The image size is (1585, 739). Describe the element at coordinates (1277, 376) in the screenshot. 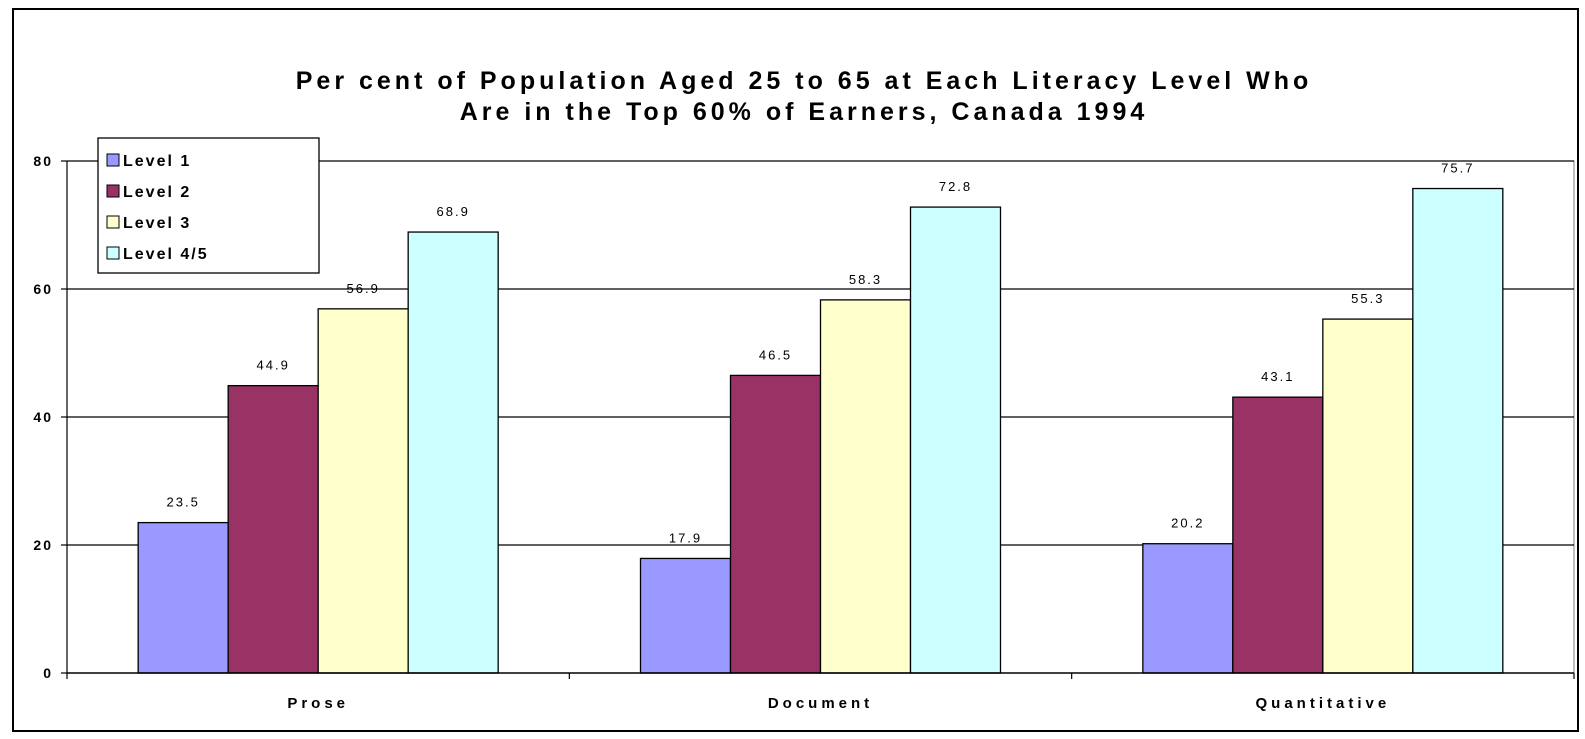

I see `data-label-quantitative-2: 43.1` at that location.